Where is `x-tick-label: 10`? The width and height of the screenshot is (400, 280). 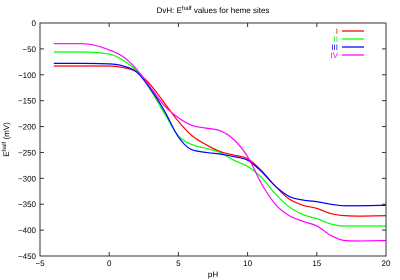
x-tick-label: 10 is located at coordinates (248, 263).